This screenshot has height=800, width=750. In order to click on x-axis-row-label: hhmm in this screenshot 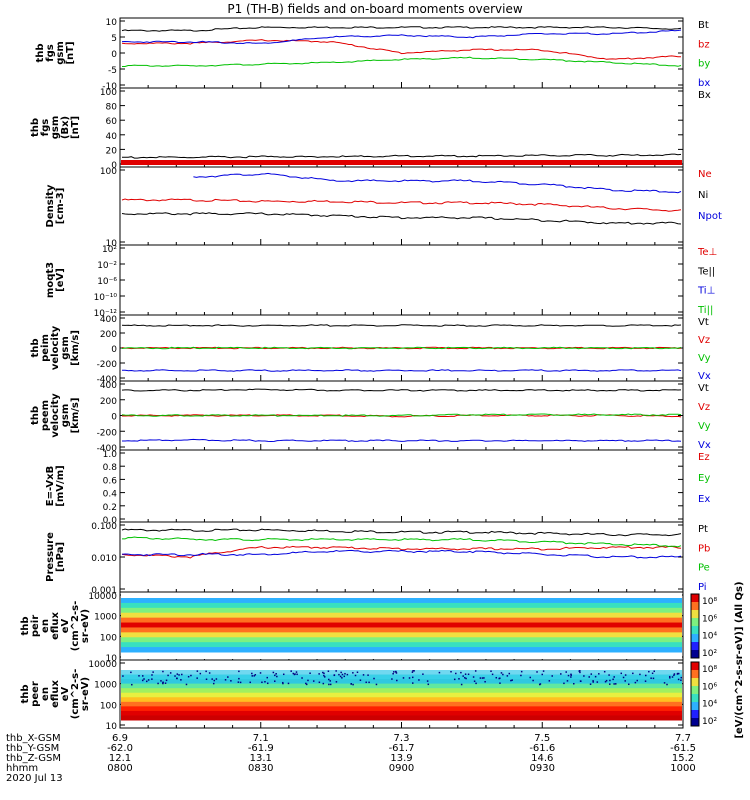, I will do `click(22, 768)`.